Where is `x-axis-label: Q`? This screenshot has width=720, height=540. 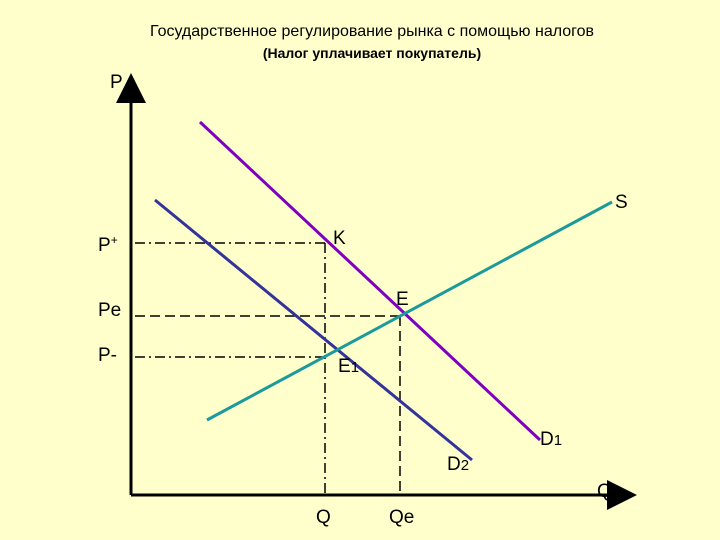 x-axis-label: Q is located at coordinates (604, 491).